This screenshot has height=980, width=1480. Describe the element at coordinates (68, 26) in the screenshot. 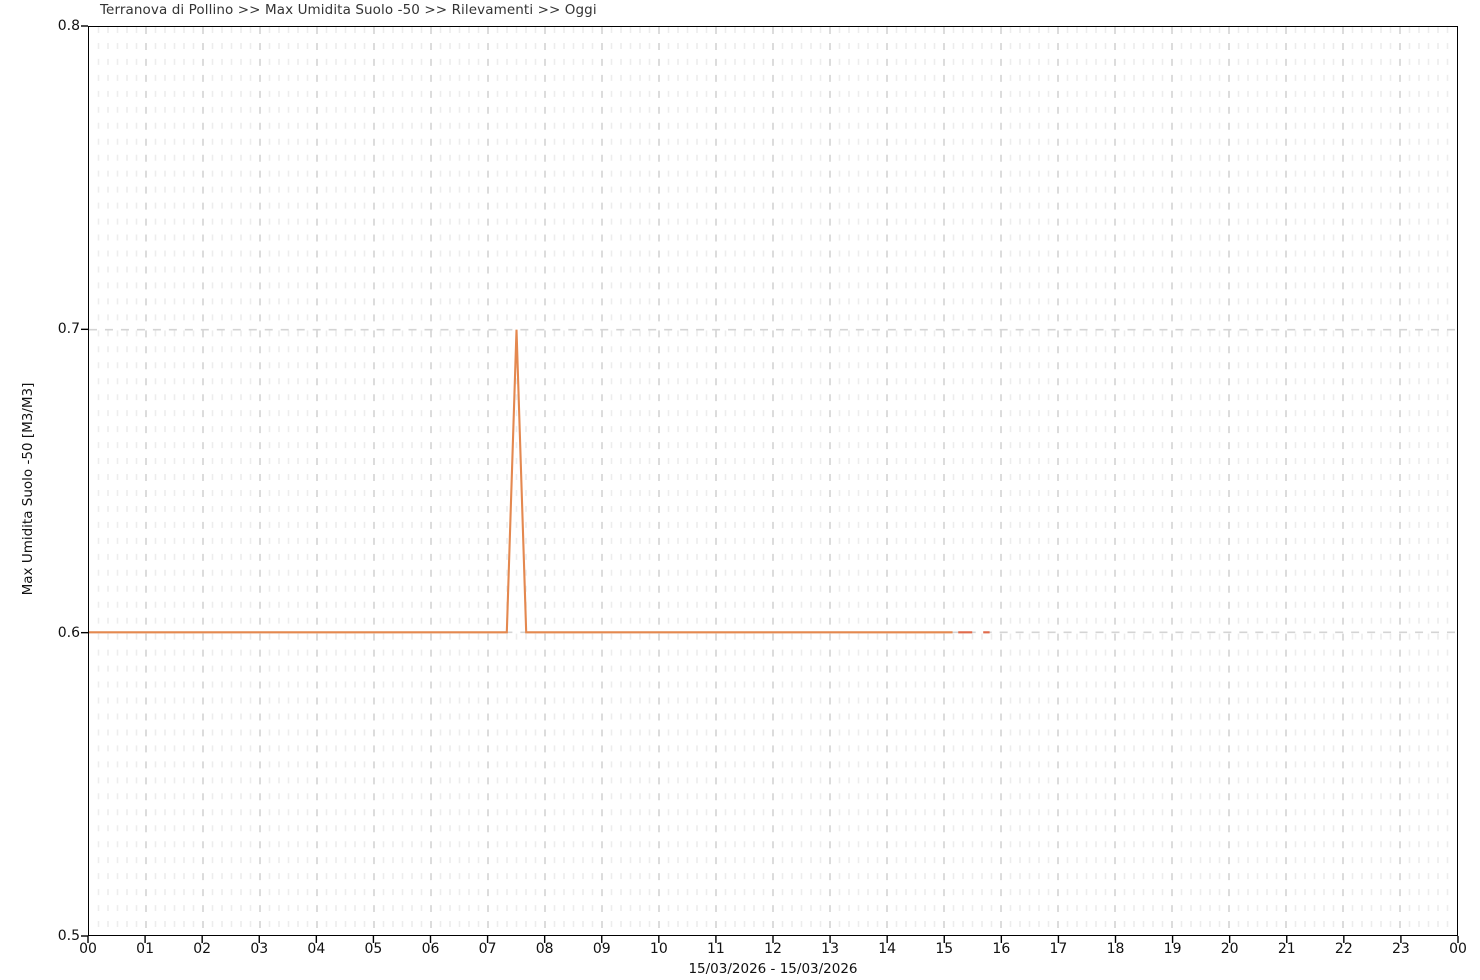

I see `y-tick-label: 0.8` at that location.